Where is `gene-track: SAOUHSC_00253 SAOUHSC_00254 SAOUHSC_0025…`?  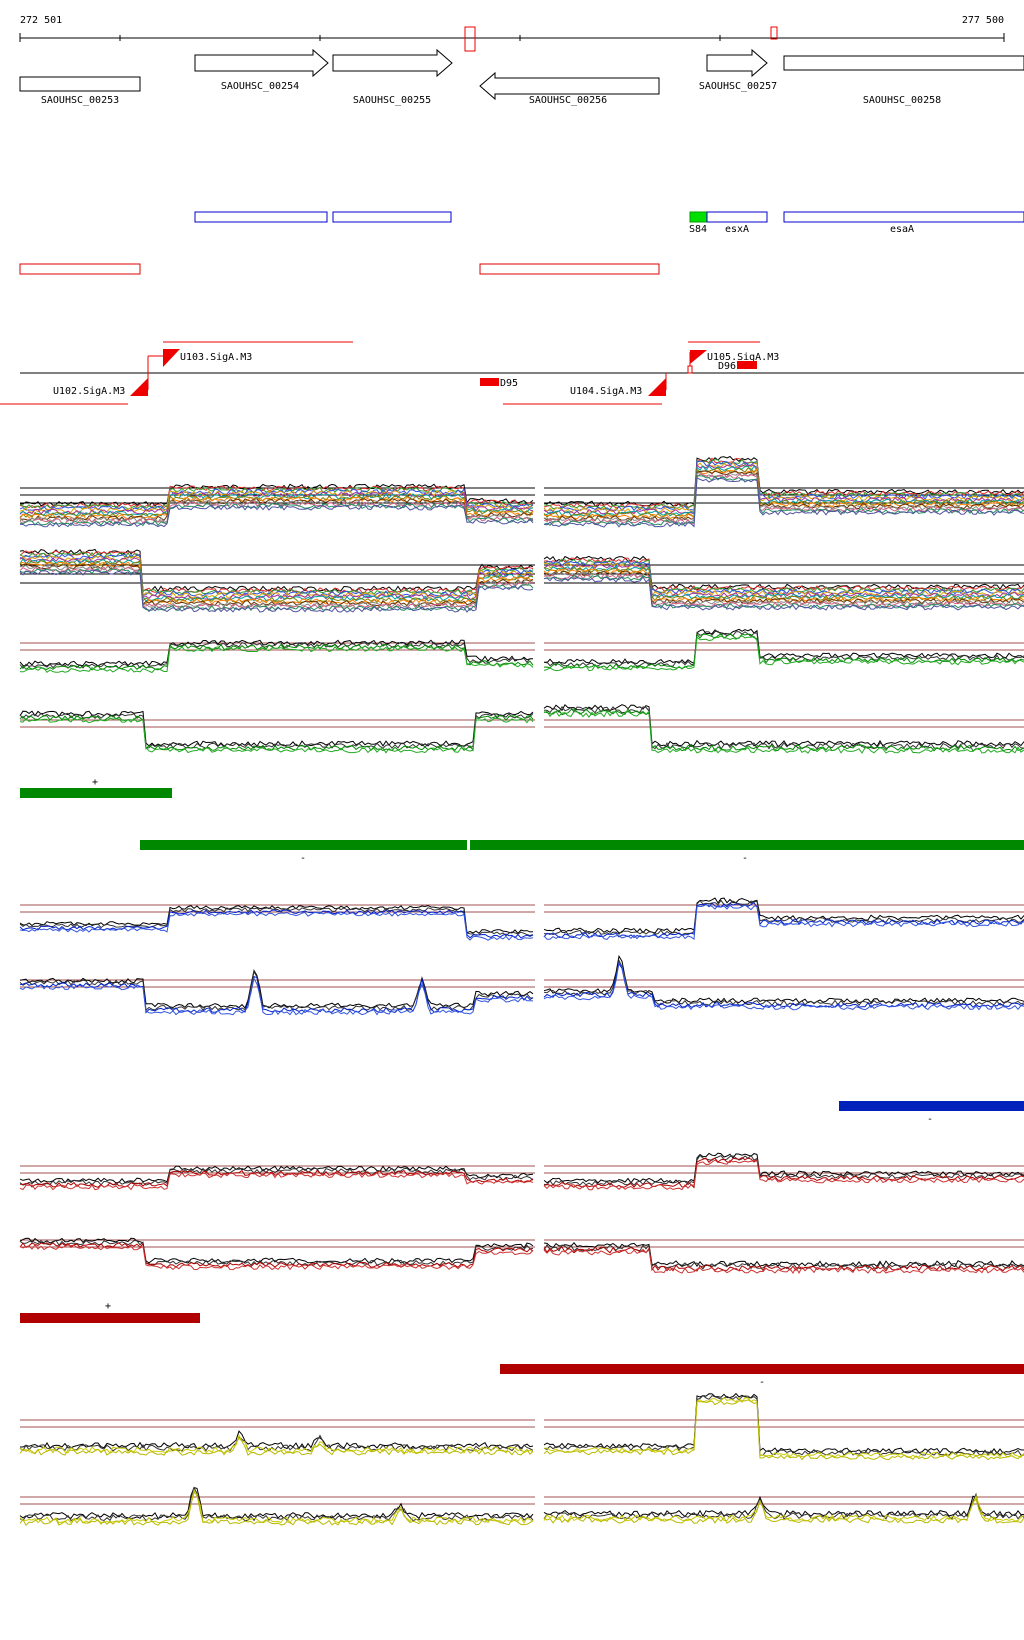
gene-track: SAOUHSC_00253 SAOUHSC_00254 SAOUHSC_0025… is located at coordinates (521, 77).